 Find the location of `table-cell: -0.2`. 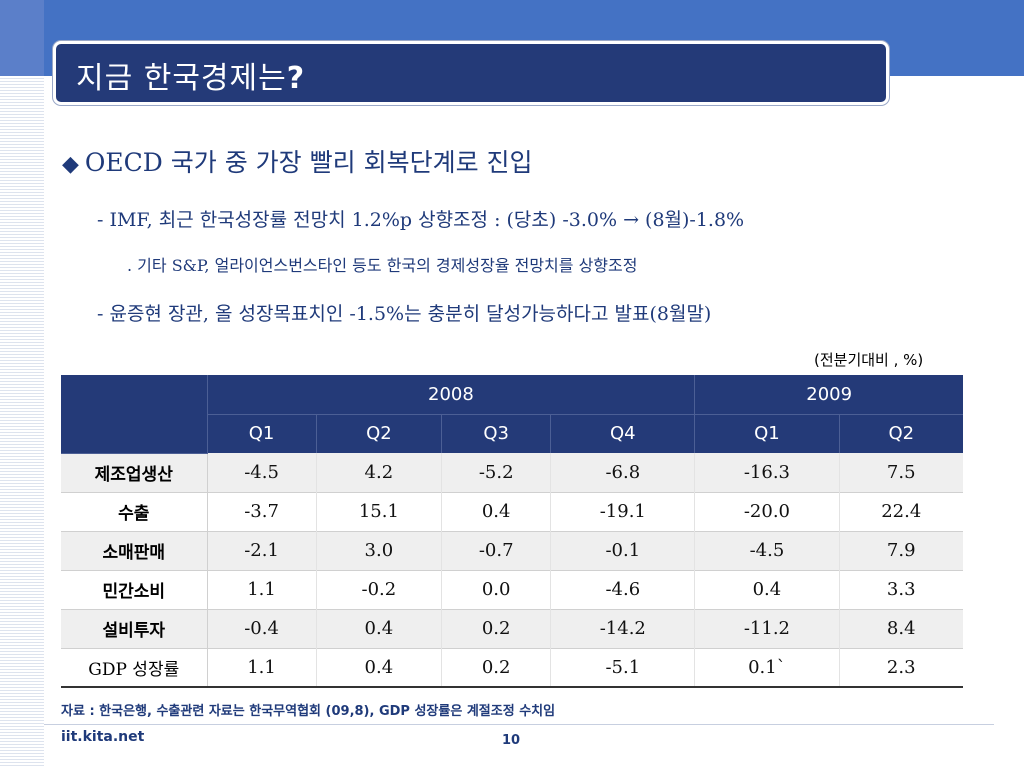

table-cell: -0.2 is located at coordinates (378, 589).